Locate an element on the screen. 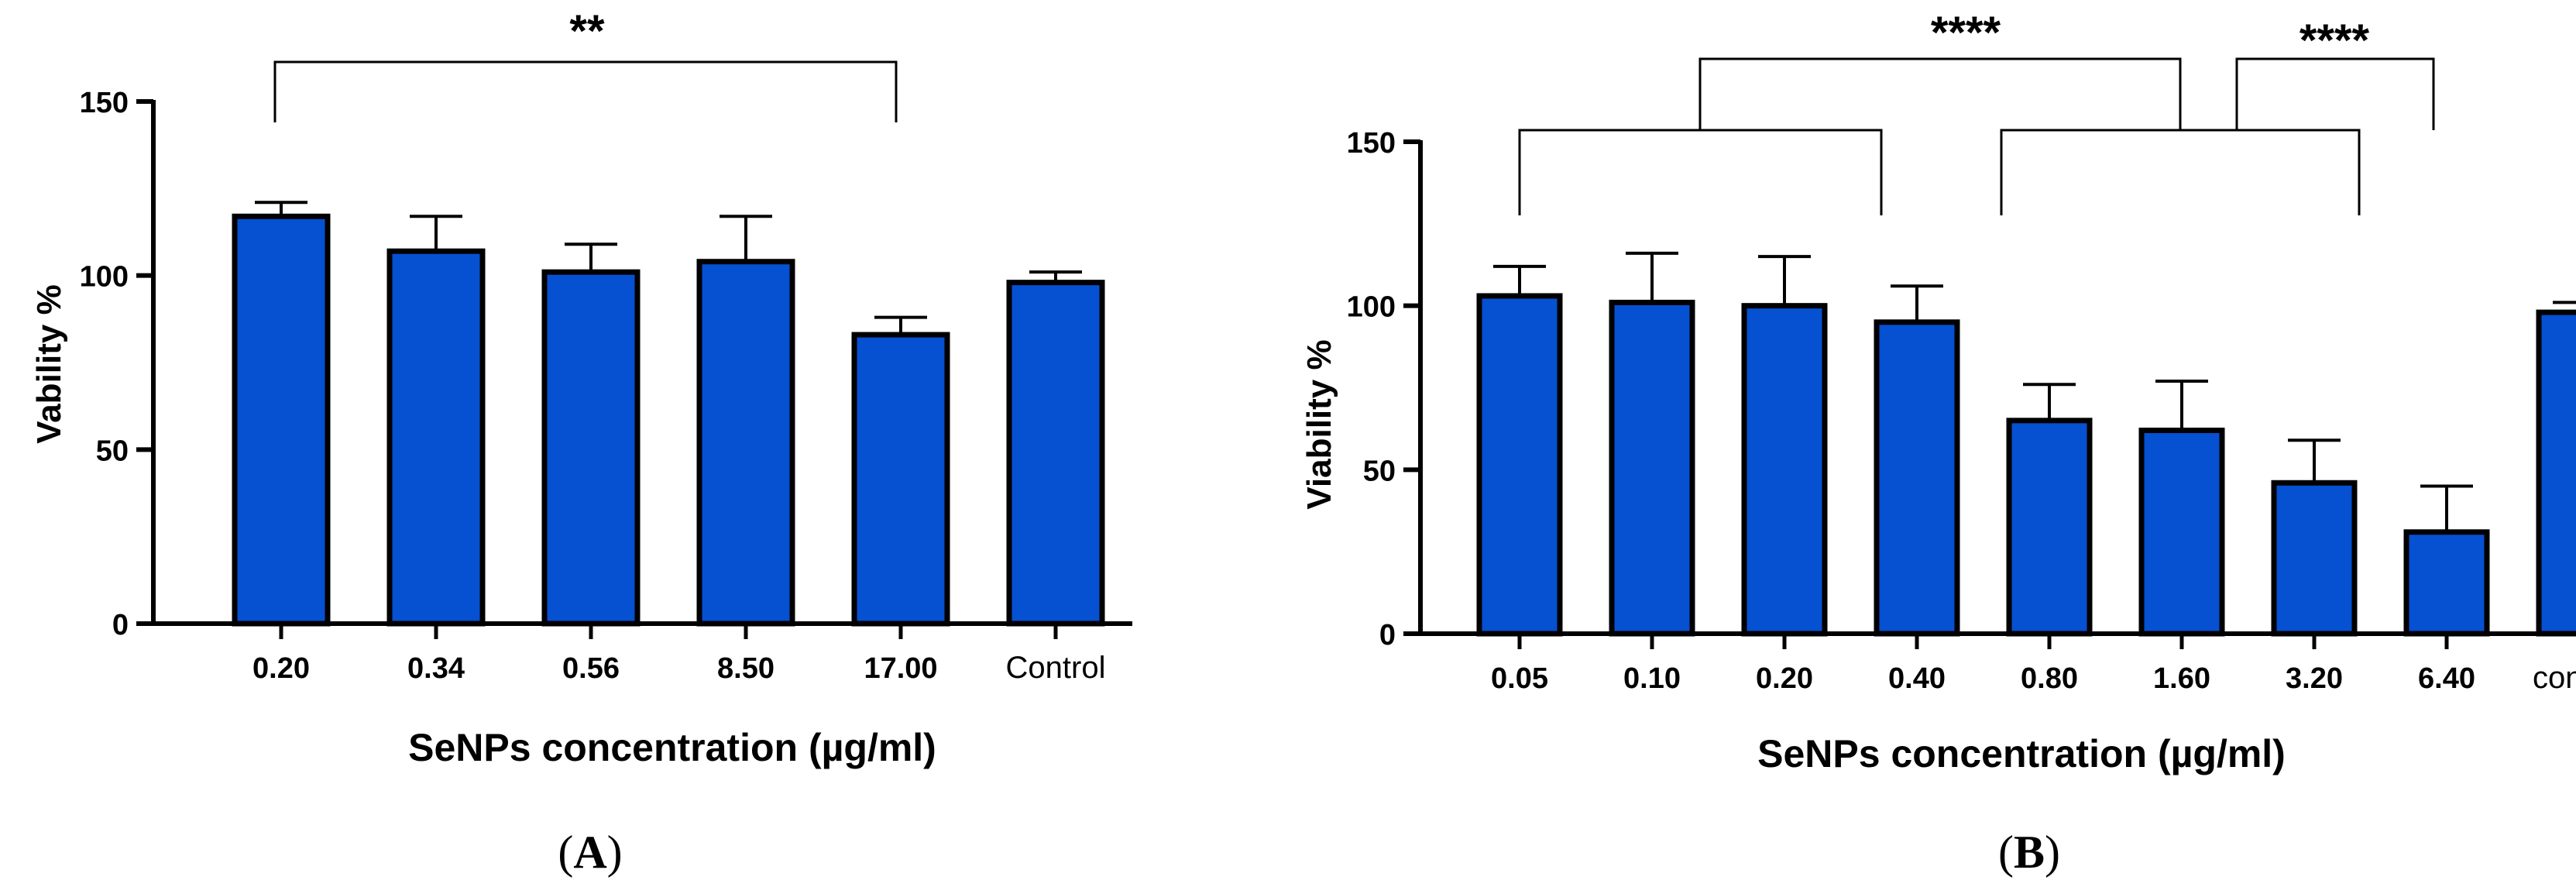  chart-a-y-axis-label: Vability % is located at coordinates (49, 363).